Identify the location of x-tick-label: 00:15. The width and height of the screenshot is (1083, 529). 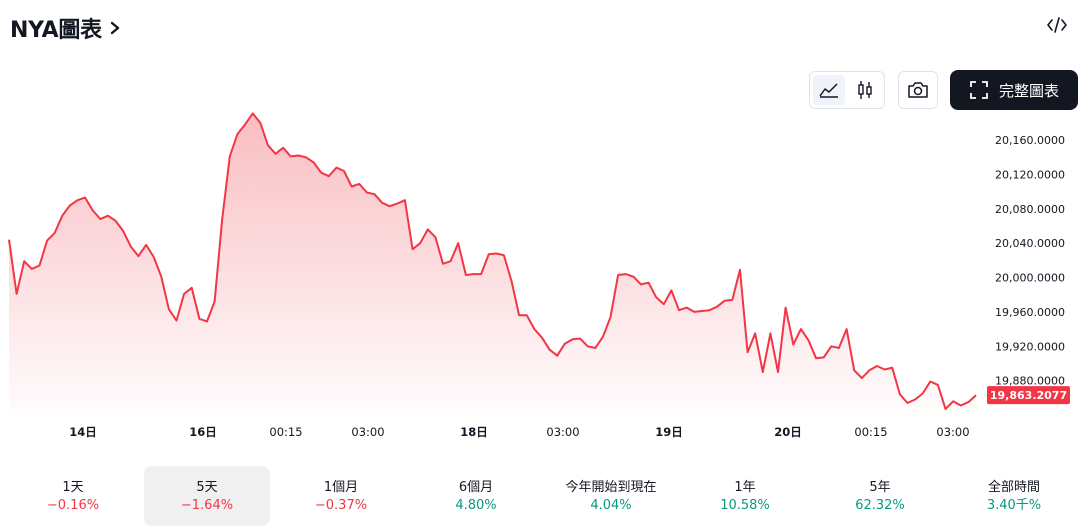
(285, 432).